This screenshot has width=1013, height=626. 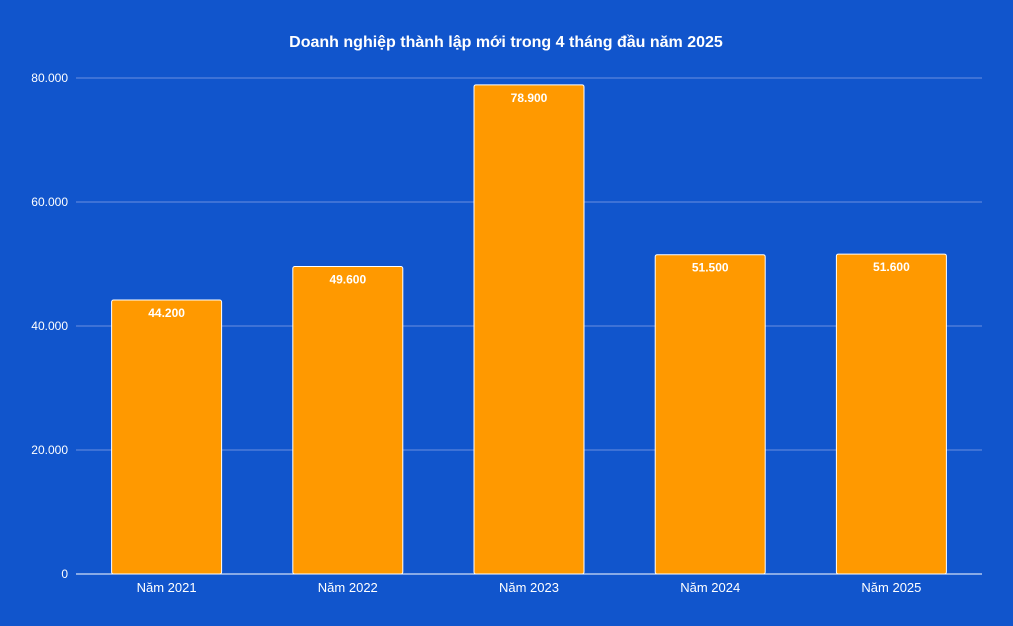 I want to click on y-tick-label: 0, so click(x=64, y=574).